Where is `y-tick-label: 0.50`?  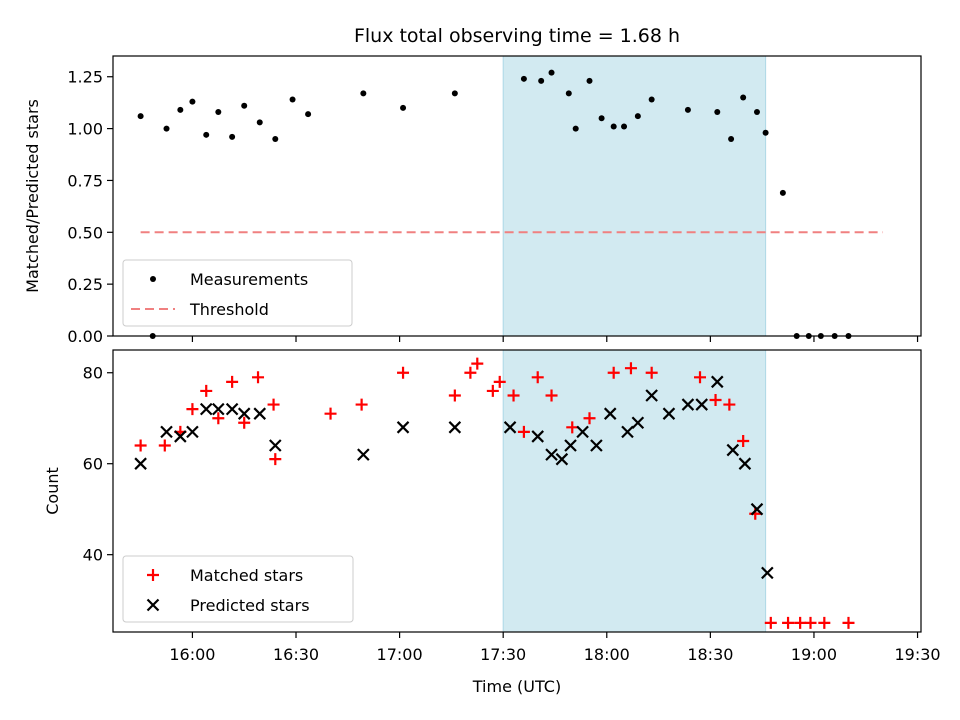 y-tick-label: 0.50 is located at coordinates (85, 232).